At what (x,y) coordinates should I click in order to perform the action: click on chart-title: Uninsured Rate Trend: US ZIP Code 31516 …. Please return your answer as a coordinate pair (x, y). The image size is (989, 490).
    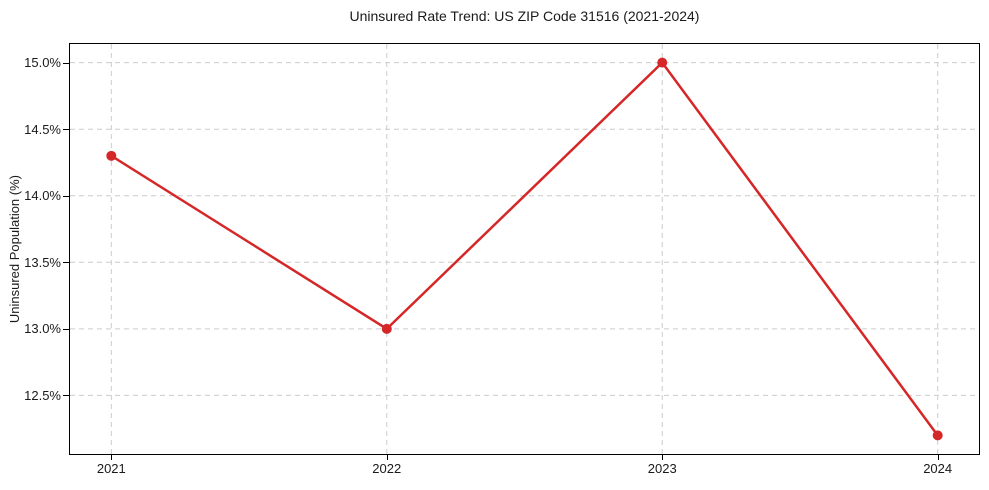
    Looking at the image, I should click on (524, 16).